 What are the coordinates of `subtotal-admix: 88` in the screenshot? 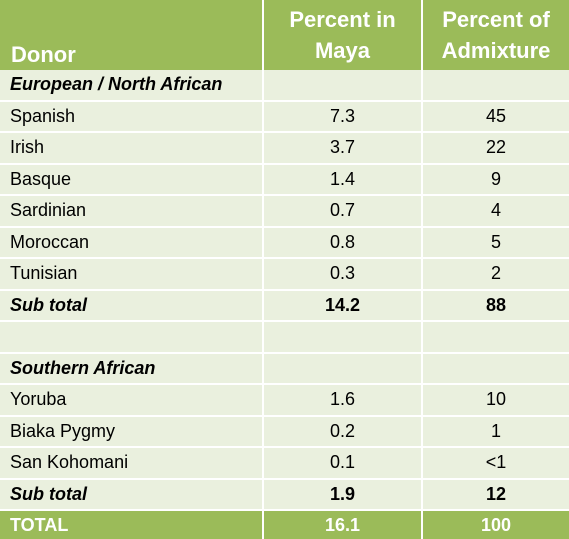 It's located at (495, 305).